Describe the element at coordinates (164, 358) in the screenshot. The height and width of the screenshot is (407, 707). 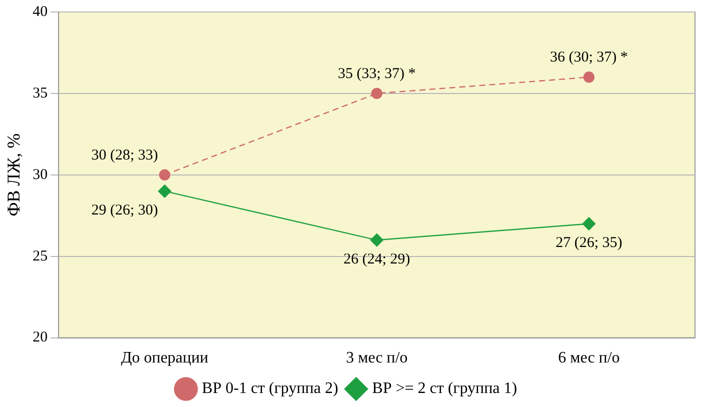
I see `x-tick-label: До операции` at that location.